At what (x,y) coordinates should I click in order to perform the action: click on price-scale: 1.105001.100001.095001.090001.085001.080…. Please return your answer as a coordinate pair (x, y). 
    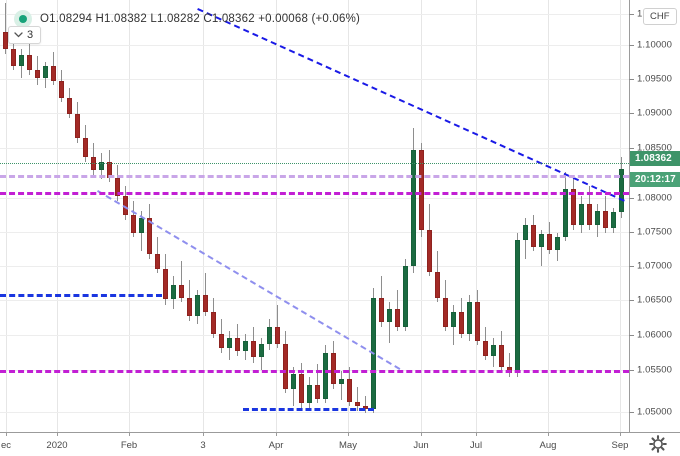
    Looking at the image, I should click on (654, 216).